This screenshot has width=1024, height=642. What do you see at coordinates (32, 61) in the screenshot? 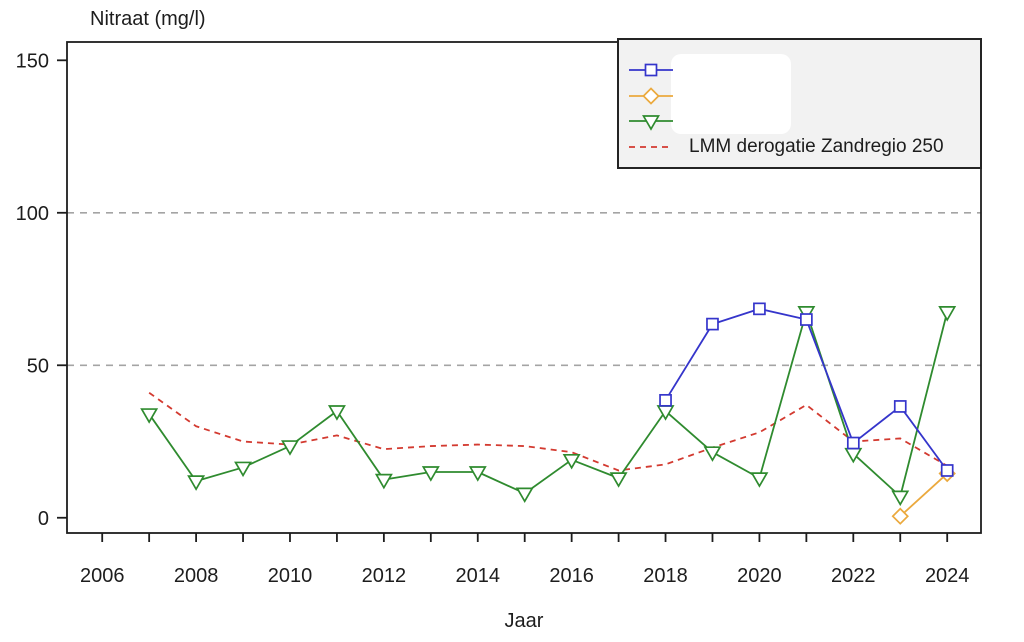
I see `y-tick-label: 150` at bounding box center [32, 61].